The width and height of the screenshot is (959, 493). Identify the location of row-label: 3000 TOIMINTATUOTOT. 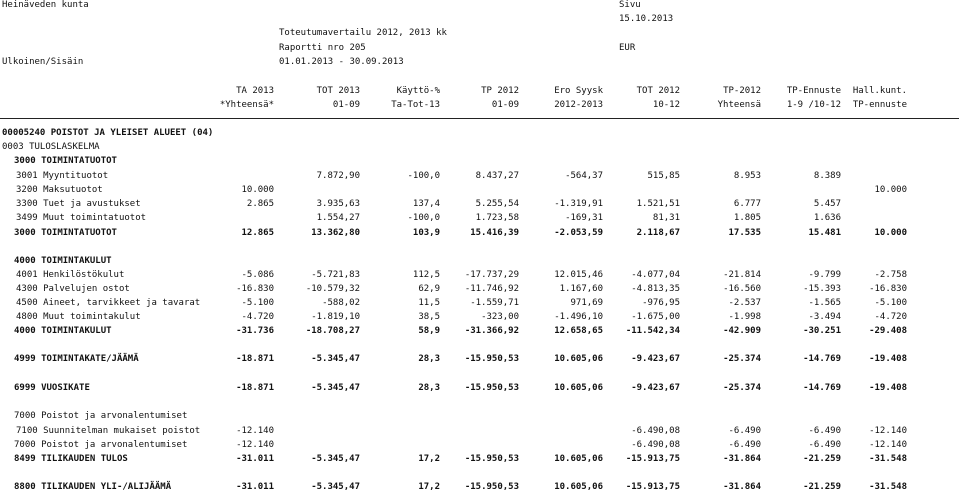
(65, 161).